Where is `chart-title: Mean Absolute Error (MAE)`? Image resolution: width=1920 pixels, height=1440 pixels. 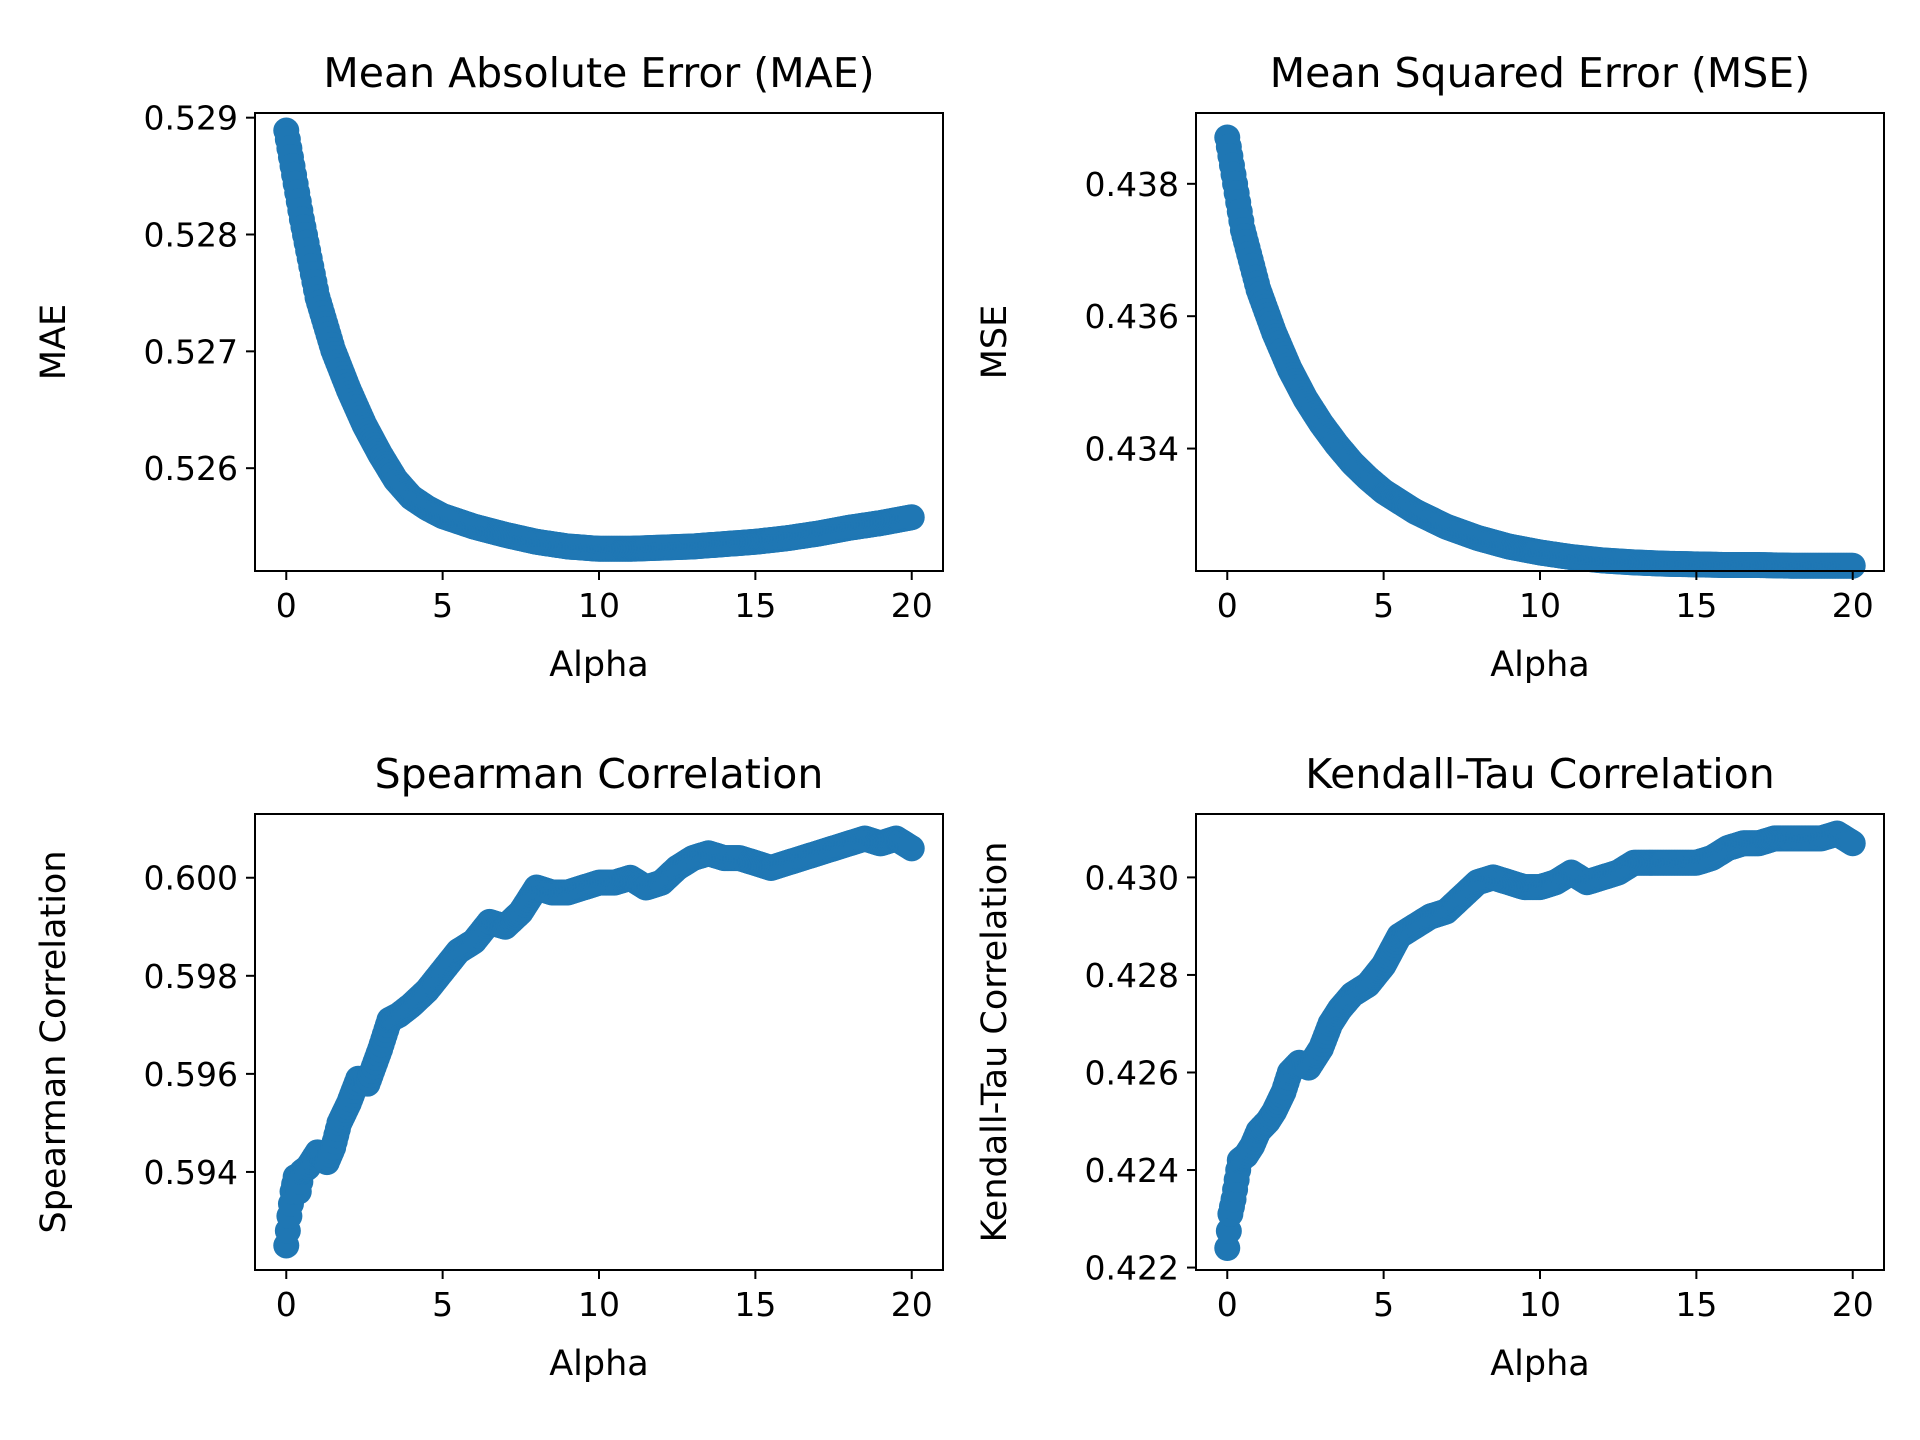
chart-title: Mean Absolute Error (MAE) is located at coordinates (598, 73).